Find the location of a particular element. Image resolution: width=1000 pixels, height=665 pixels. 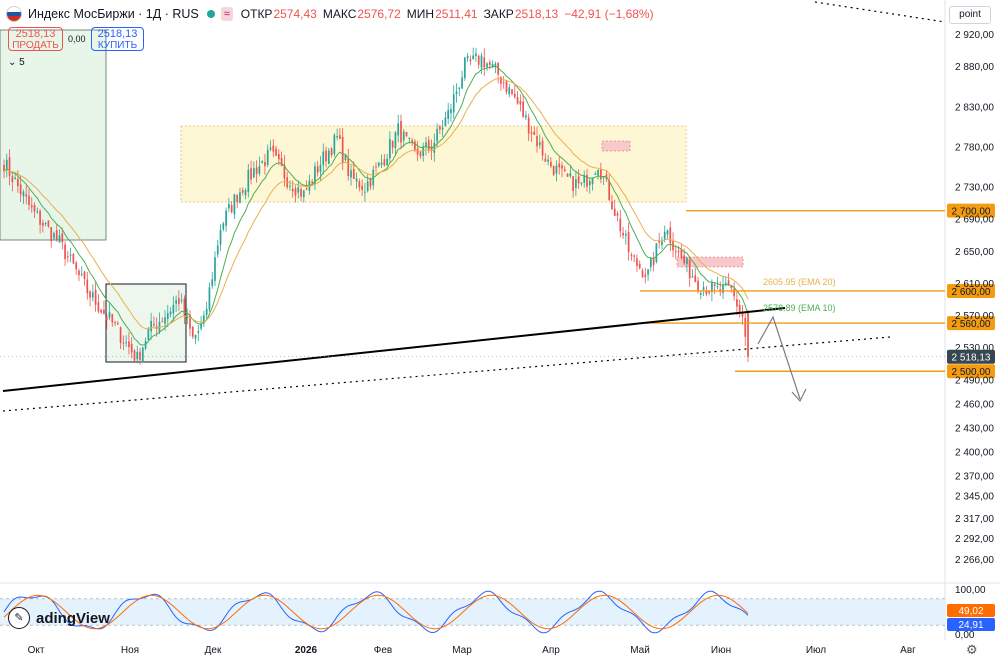

sell-button: 2518,13 ПРОДАТЬ is located at coordinates (35, 39).